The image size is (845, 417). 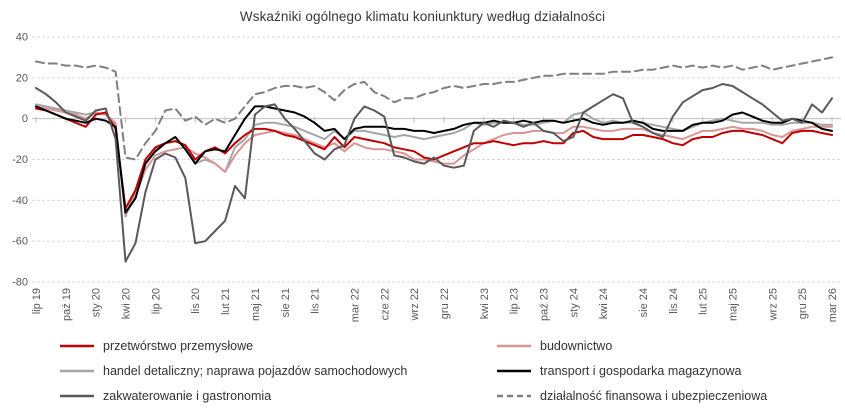 What do you see at coordinates (20, 160) in the screenshot?
I see `y-axis-tick-label: -20` at bounding box center [20, 160].